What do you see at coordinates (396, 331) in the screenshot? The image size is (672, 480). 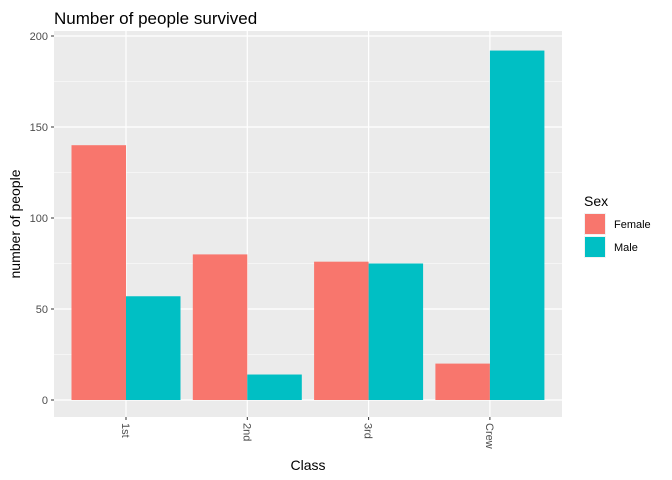 I see `bar-male-3rd` at bounding box center [396, 331].